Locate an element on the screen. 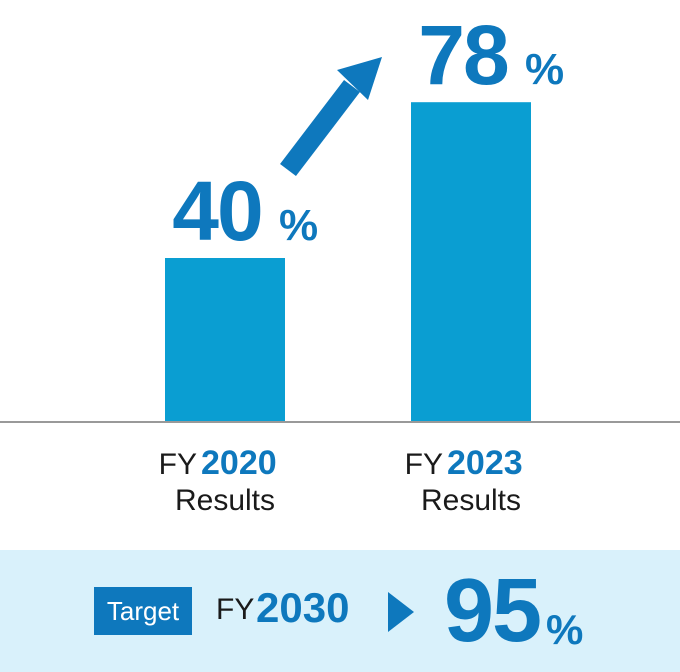 The width and height of the screenshot is (680, 672). target-year: 2030 is located at coordinates (303, 607).